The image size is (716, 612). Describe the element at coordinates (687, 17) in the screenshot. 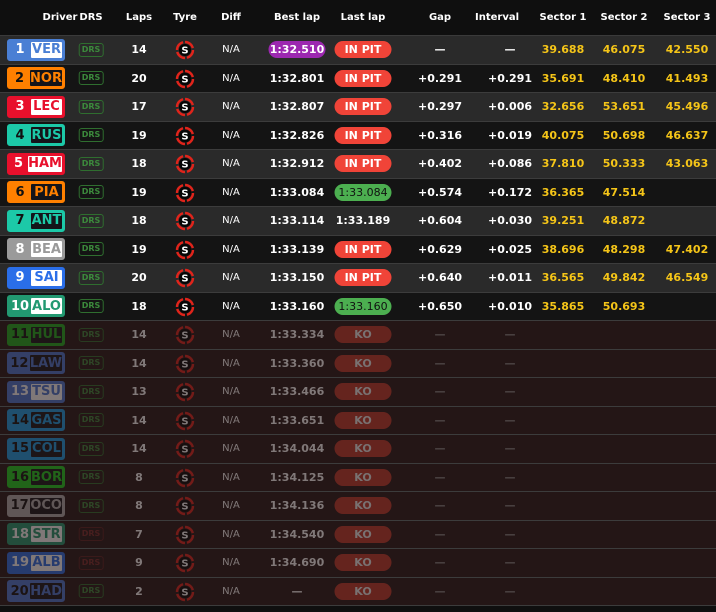

I see `header-sector-3: Sector 3` at that location.